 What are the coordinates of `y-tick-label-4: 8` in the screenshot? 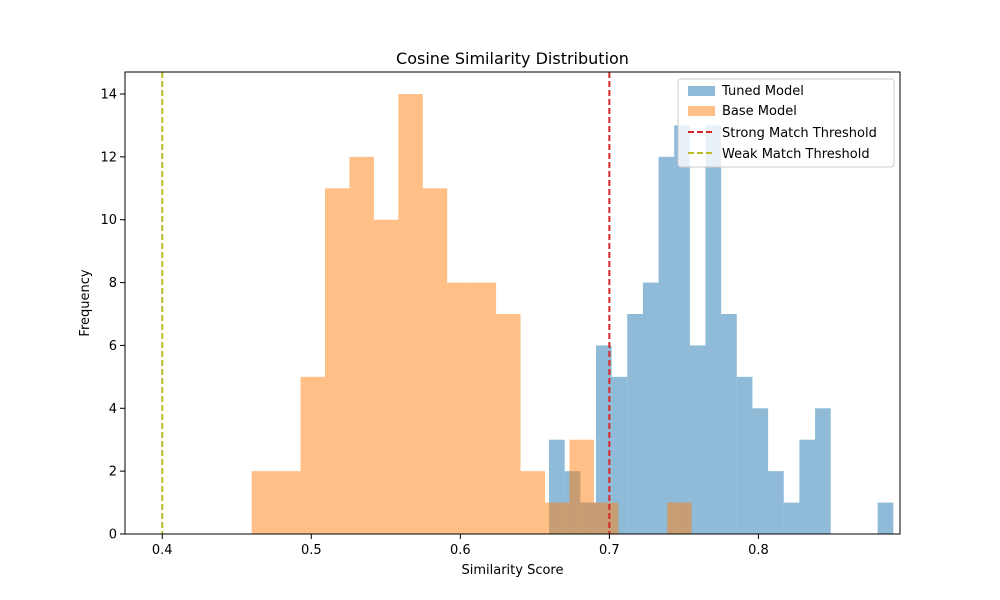 It's located at (113, 283).